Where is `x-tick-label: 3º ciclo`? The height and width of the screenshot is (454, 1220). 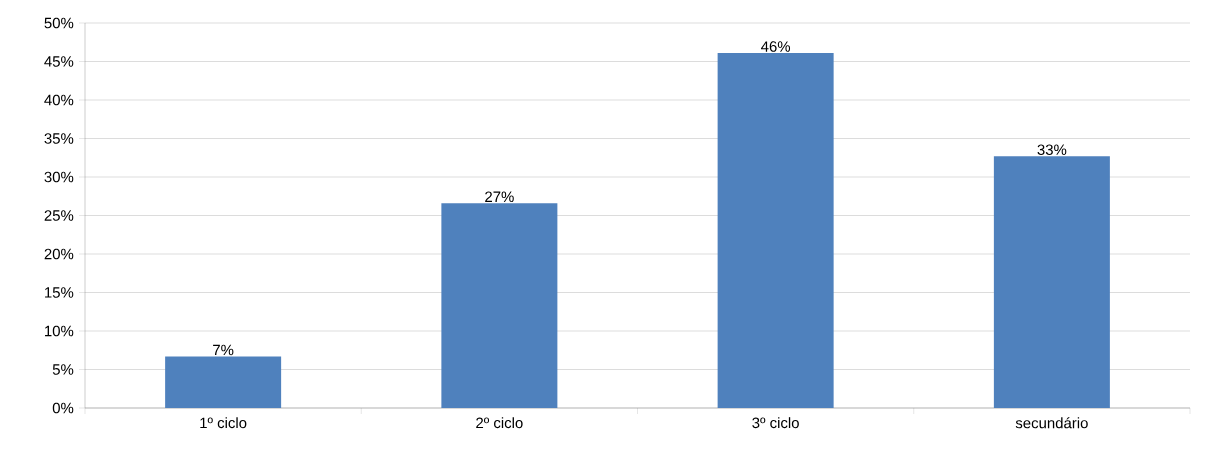 x-tick-label: 3º ciclo is located at coordinates (775, 423).